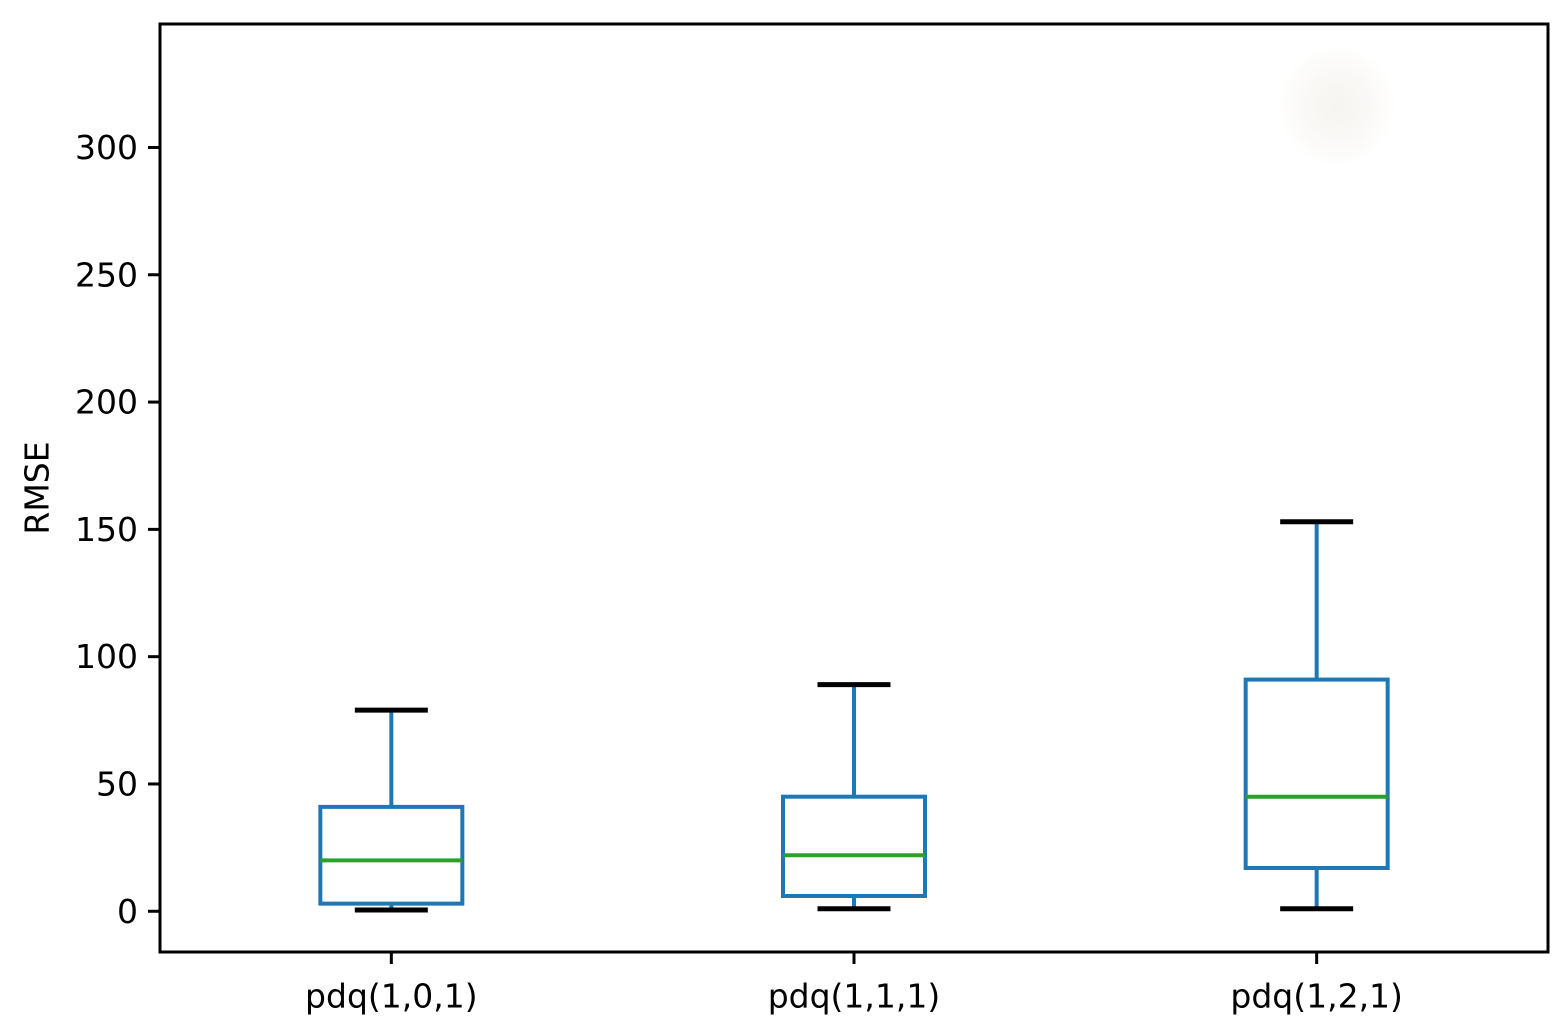 This screenshot has height=1030, width=1564. I want to click on y-tick-label: 200, so click(106, 402).